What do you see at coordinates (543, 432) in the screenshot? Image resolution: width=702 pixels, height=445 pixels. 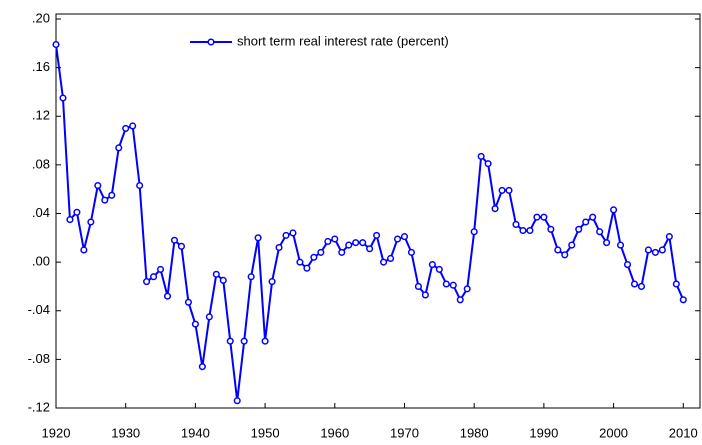 I see `x-tick-label: 1990` at bounding box center [543, 432].